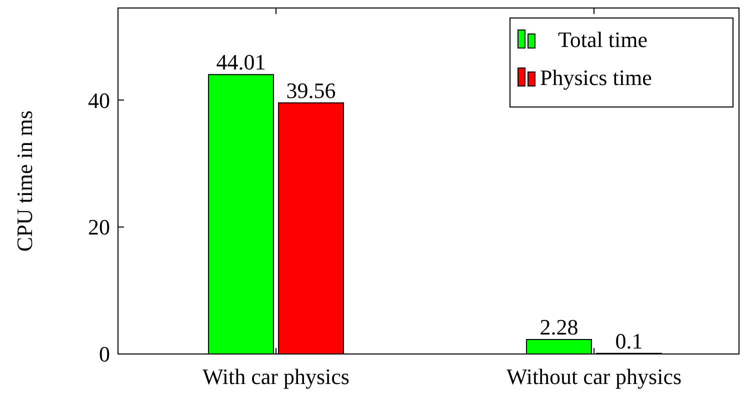 The width and height of the screenshot is (741, 403). What do you see at coordinates (559, 327) in the screenshot?
I see `data-label: 2.28` at bounding box center [559, 327].